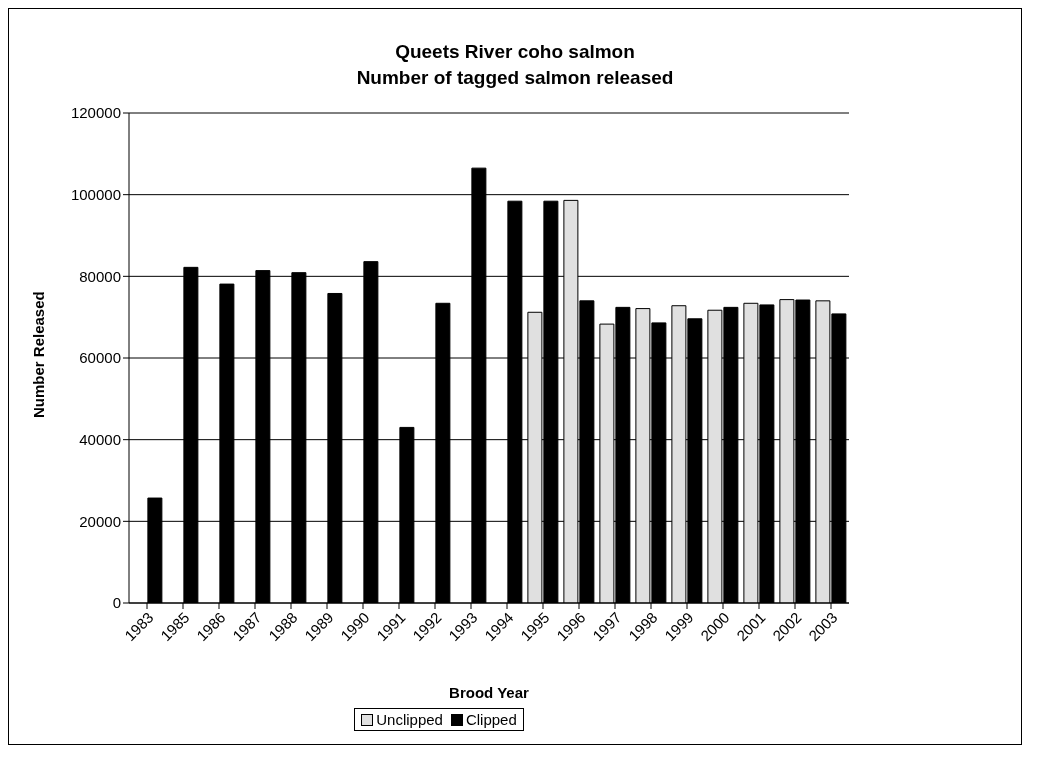 The width and height of the screenshot is (1037, 759). Describe the element at coordinates (100, 358) in the screenshot. I see `y-tick-label: 60000` at that location.